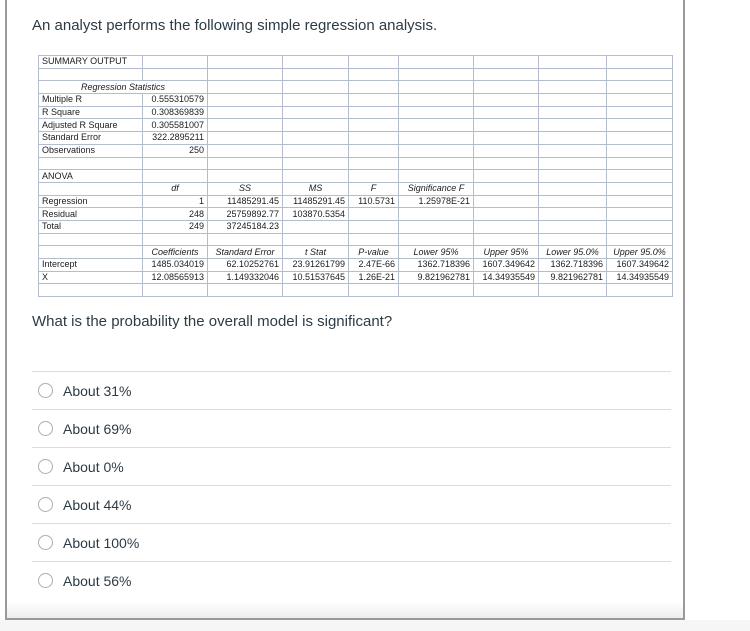  I want to click on observations-label: Observations, so click(90, 150).